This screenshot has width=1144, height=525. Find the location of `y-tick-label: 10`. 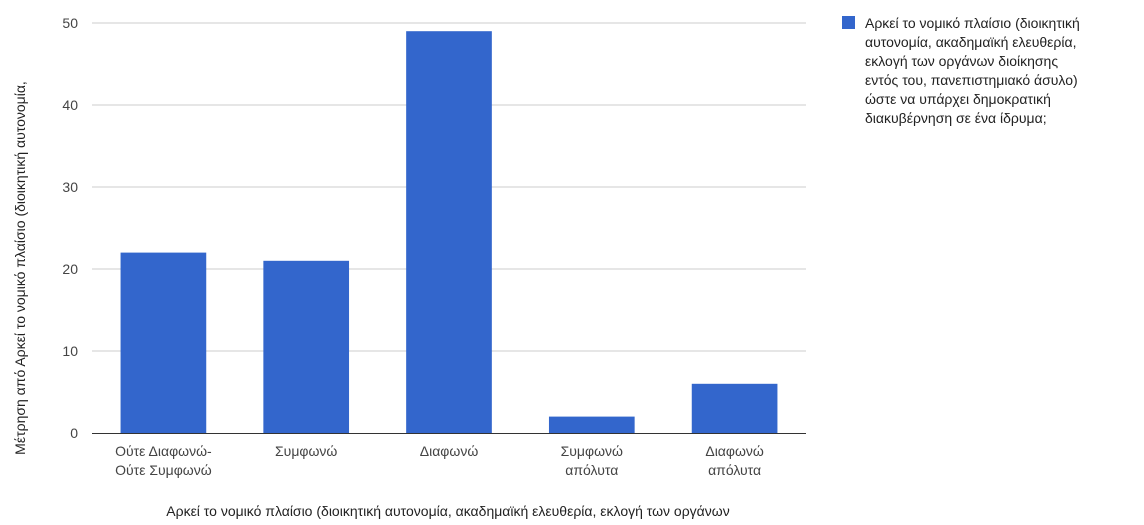

y-tick-label: 10 is located at coordinates (70, 351).